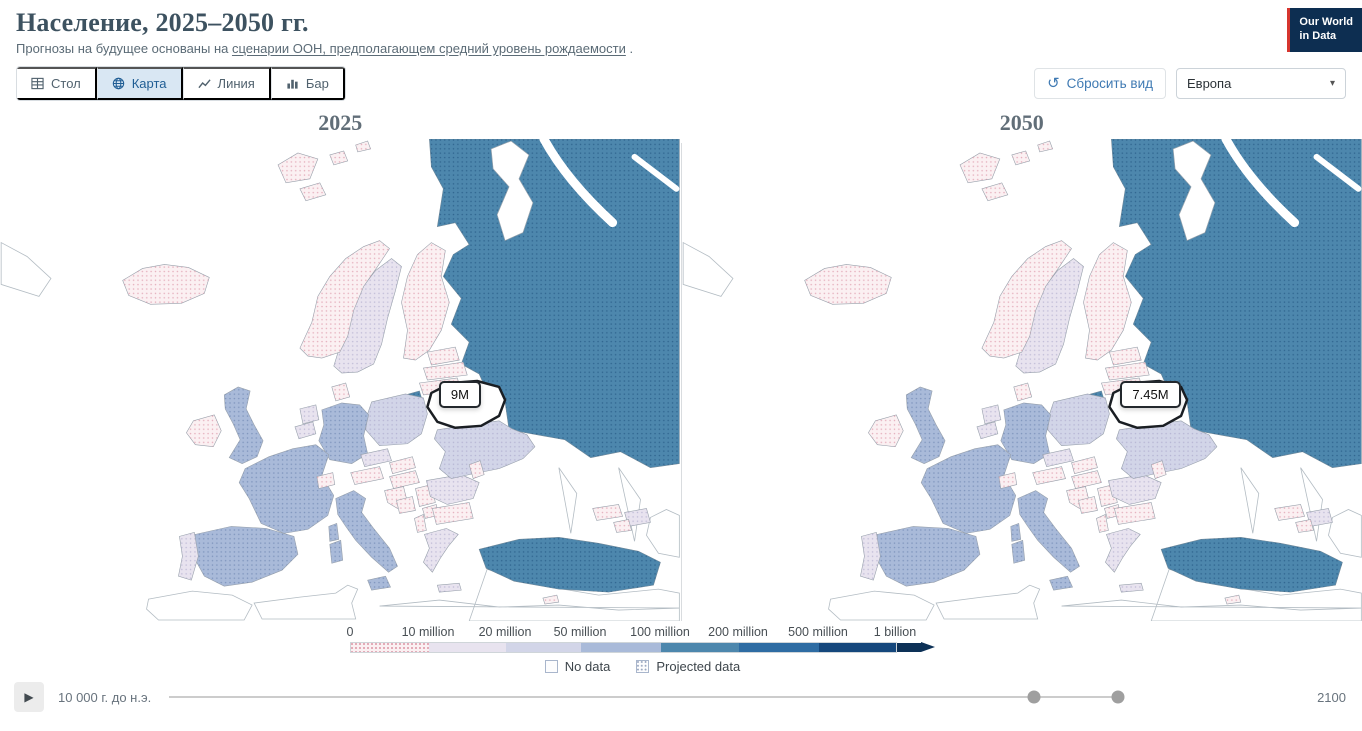  I want to click on no-data-label: No data, so click(587, 666).